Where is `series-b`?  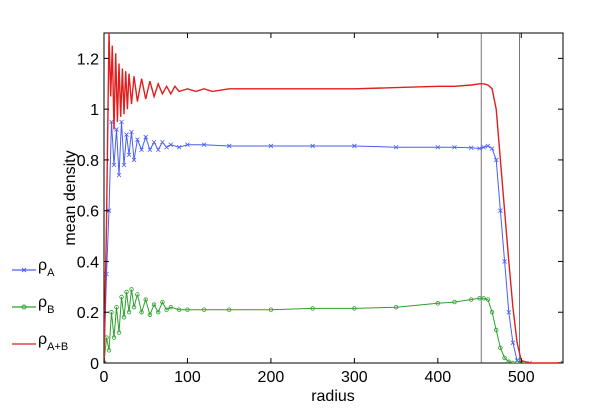
series-b is located at coordinates (333, 325).